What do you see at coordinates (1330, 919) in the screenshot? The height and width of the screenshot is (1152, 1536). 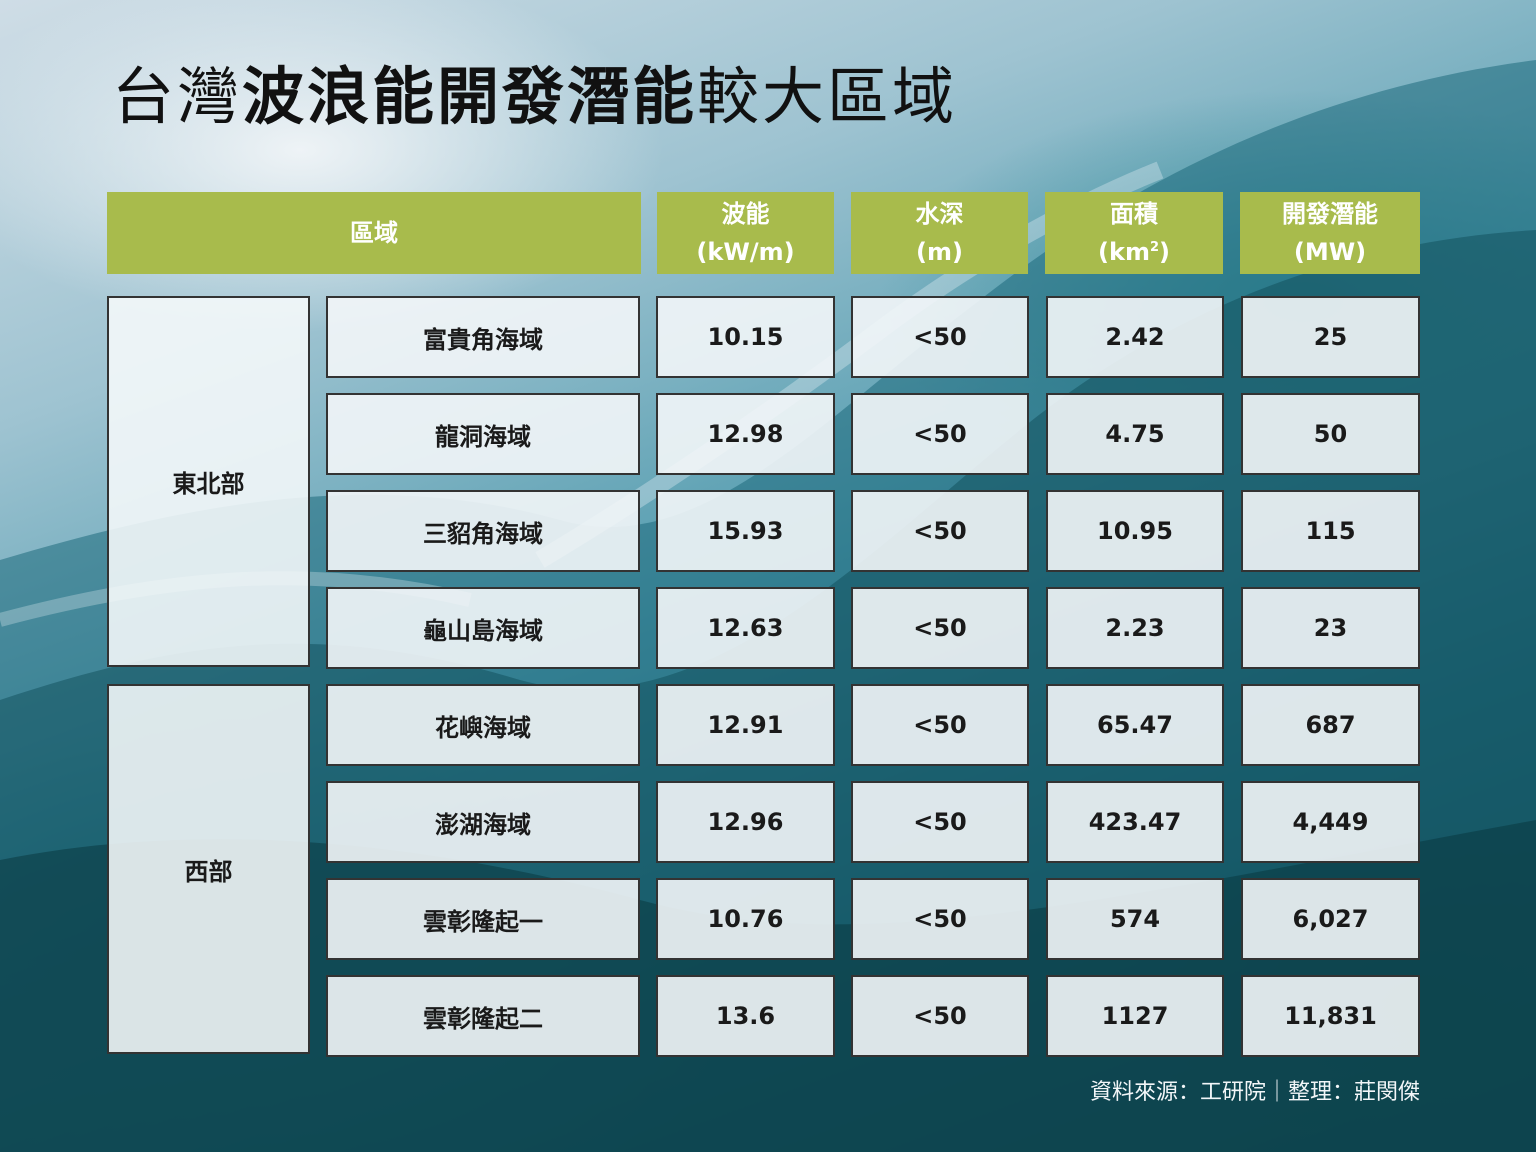 I see `table-cell-potential: 6,027` at bounding box center [1330, 919].